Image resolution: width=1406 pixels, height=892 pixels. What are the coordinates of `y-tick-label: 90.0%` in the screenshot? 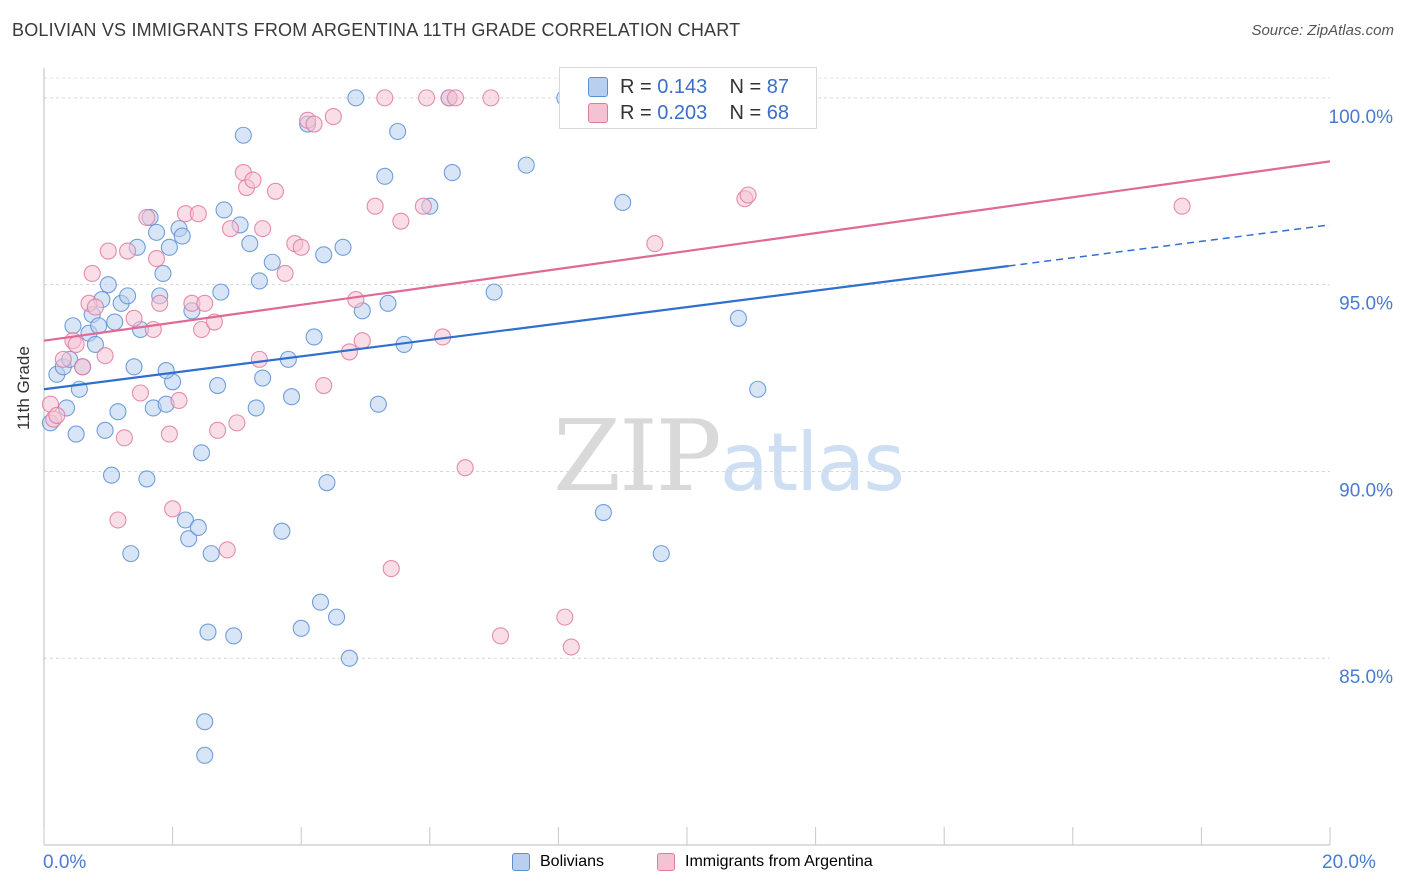 It's located at (1366, 490).